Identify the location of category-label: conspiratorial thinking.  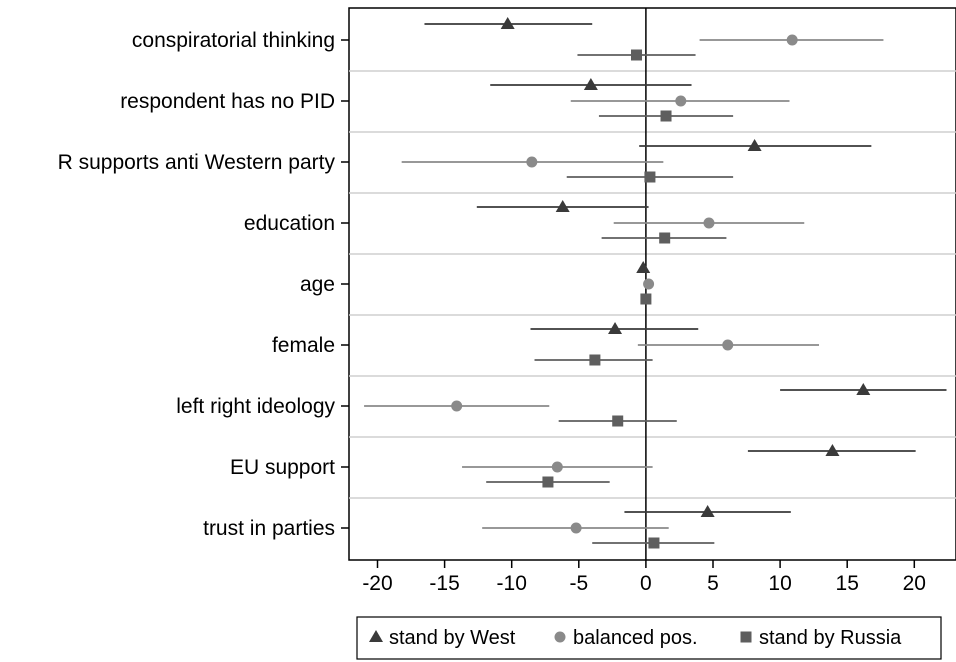
(233, 40).